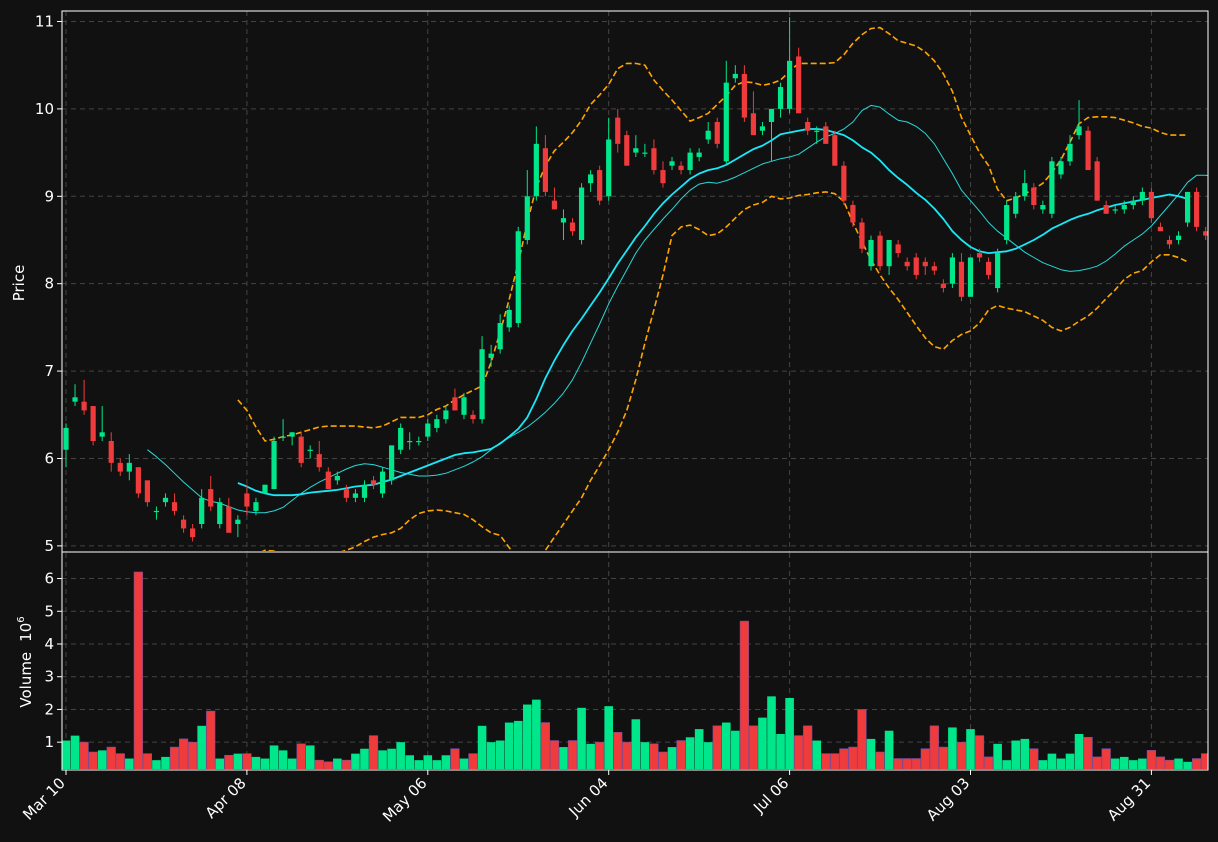 Image resolution: width=1218 pixels, height=842 pixels. Describe the element at coordinates (49, 458) in the screenshot. I see `price-tick-label: 6` at that location.